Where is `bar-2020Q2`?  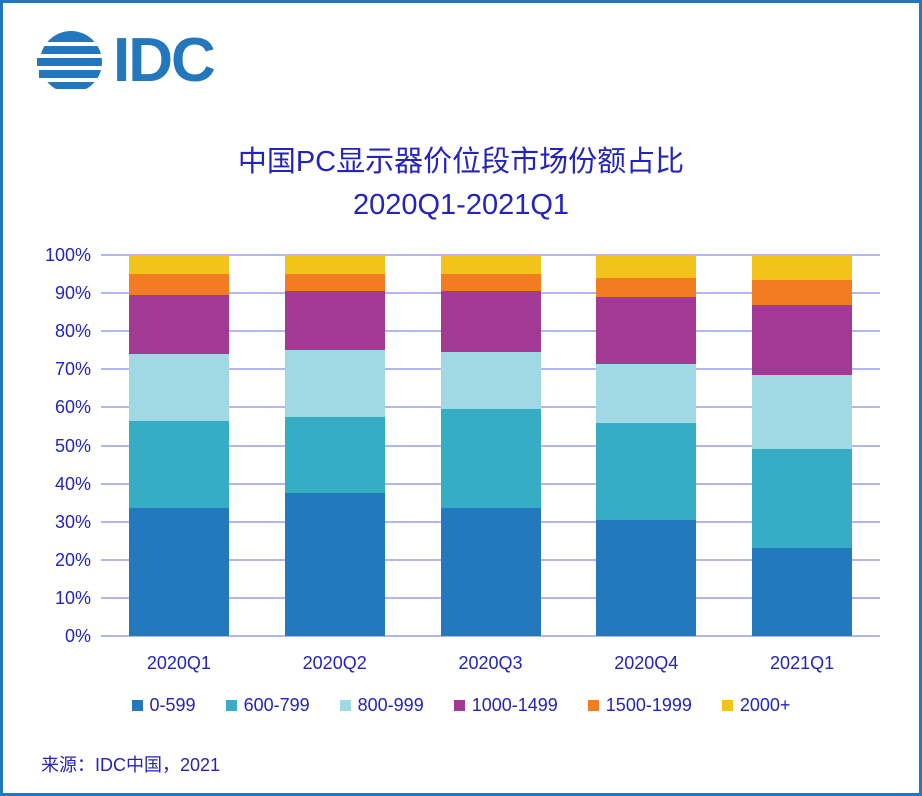
bar-2020Q2 is located at coordinates (334, 445).